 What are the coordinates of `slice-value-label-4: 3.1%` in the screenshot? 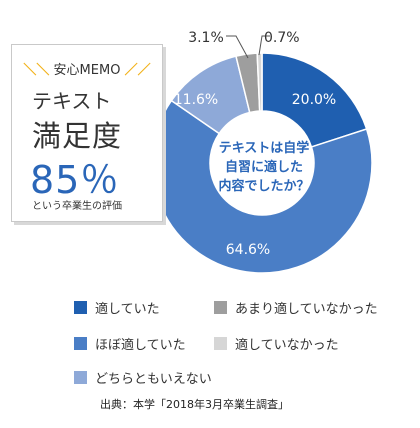 It's located at (206, 38).